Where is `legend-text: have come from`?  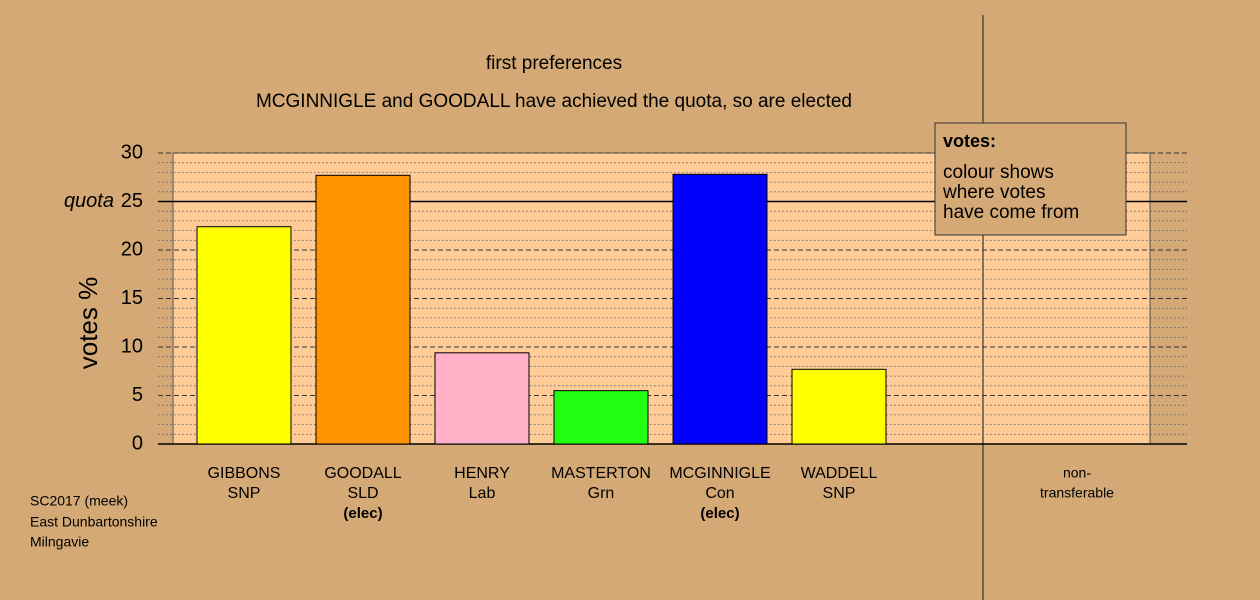
legend-text: have come from is located at coordinates (1011, 212).